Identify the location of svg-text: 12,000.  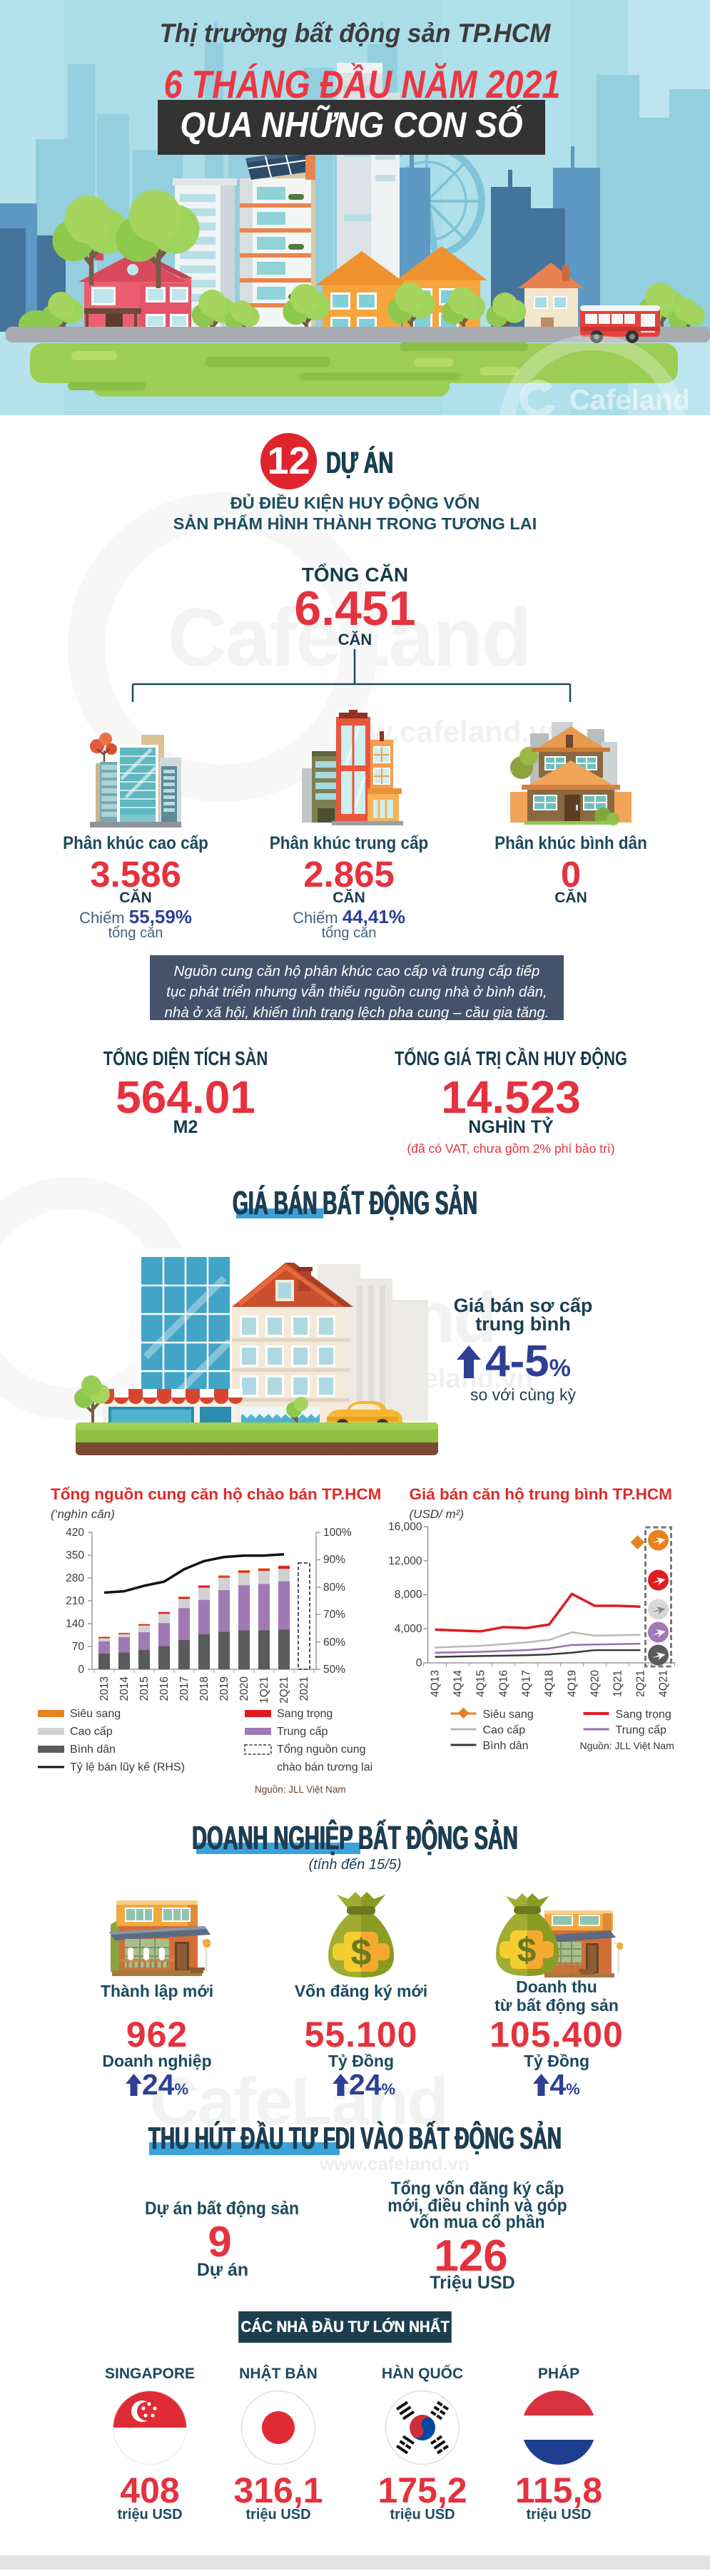
(405, 1561).